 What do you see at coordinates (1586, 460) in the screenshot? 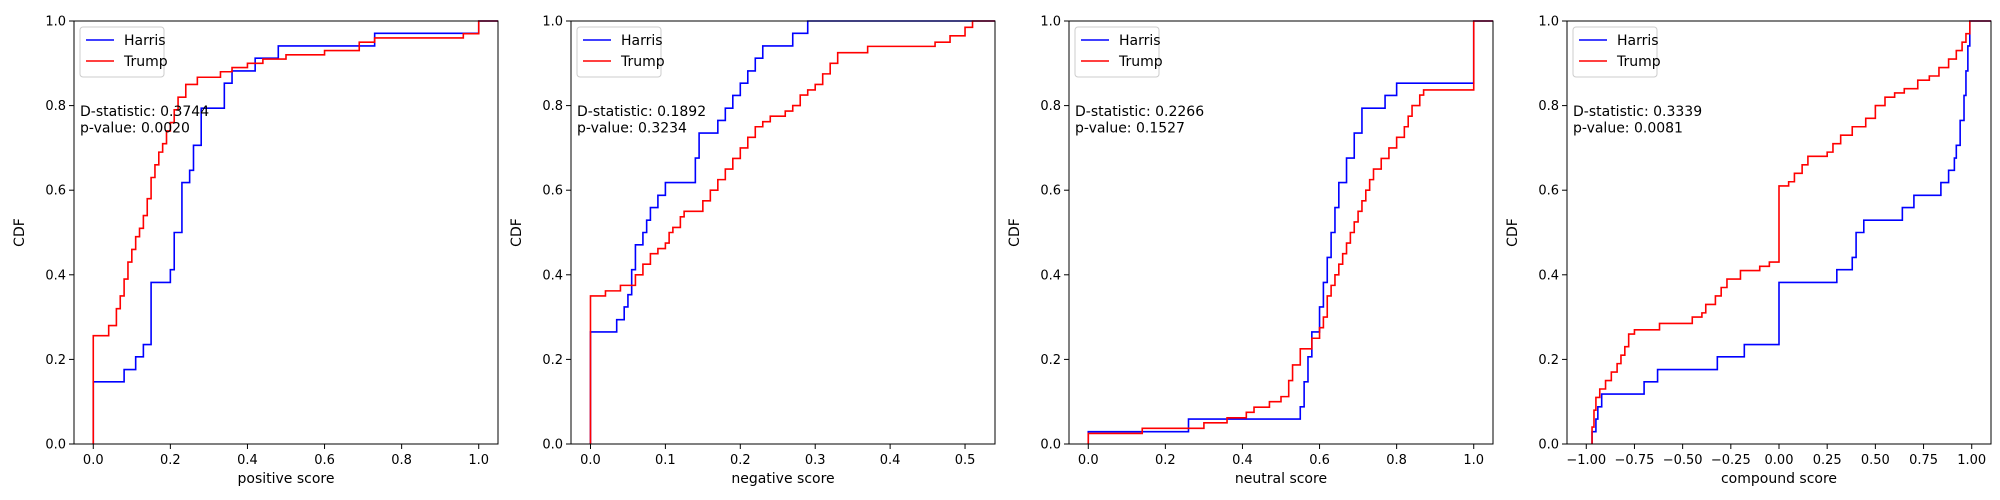
I see `x-tick-label: −1.00` at bounding box center [1586, 460].